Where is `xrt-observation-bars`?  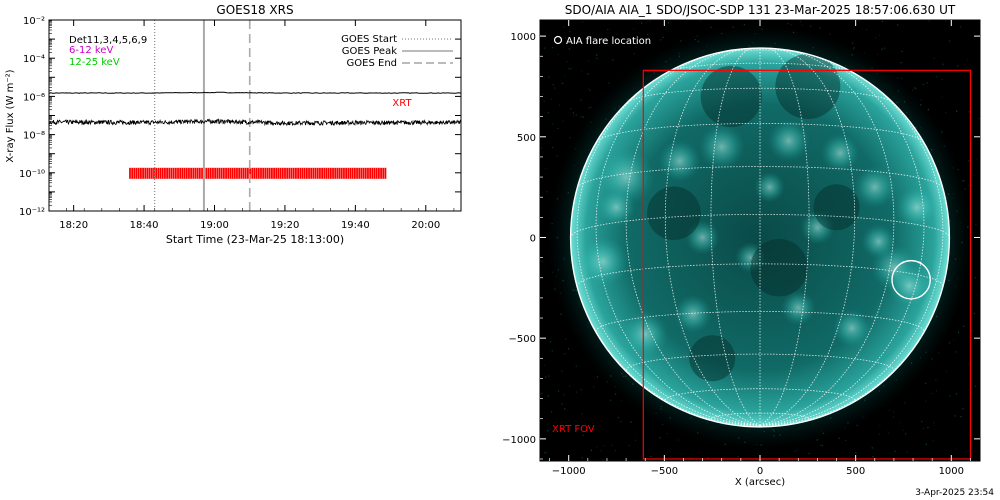
xrt-observation-bars is located at coordinates (258, 173).